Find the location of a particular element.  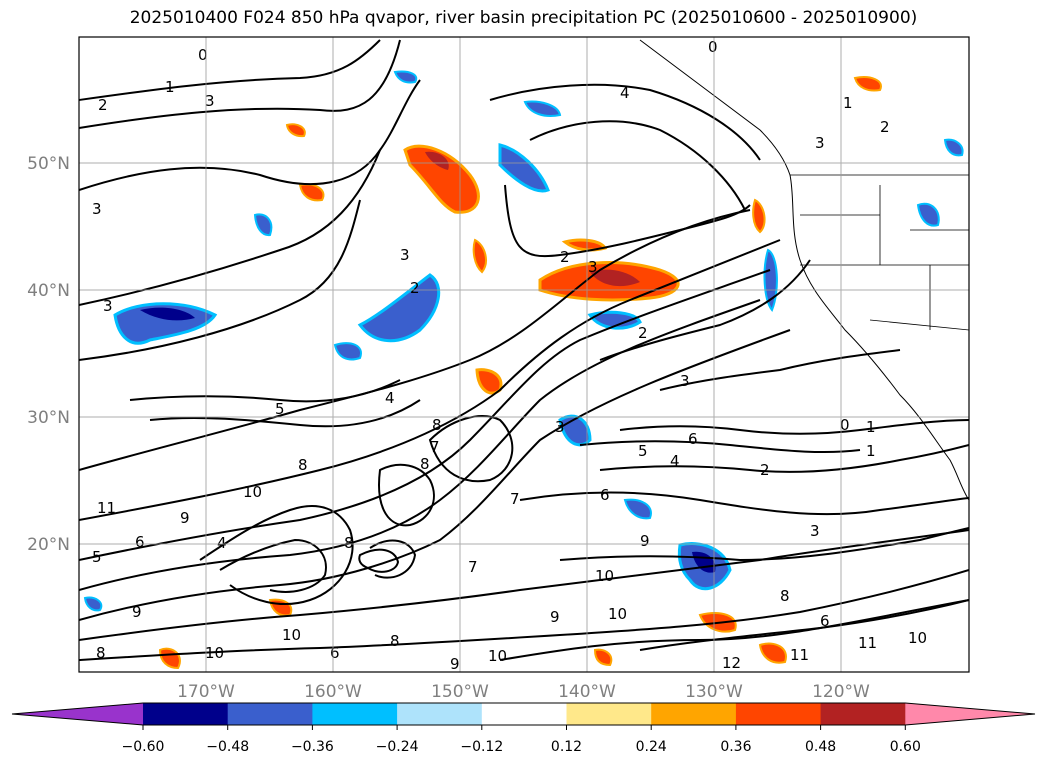

colorbar-tick-label: 0.36 is located at coordinates (735, 747).